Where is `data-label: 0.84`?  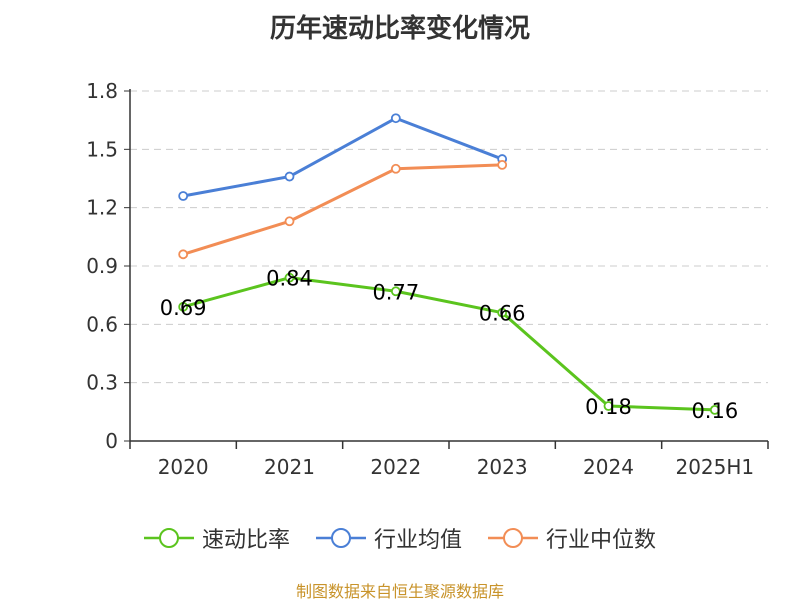
data-label: 0.84 is located at coordinates (289, 279).